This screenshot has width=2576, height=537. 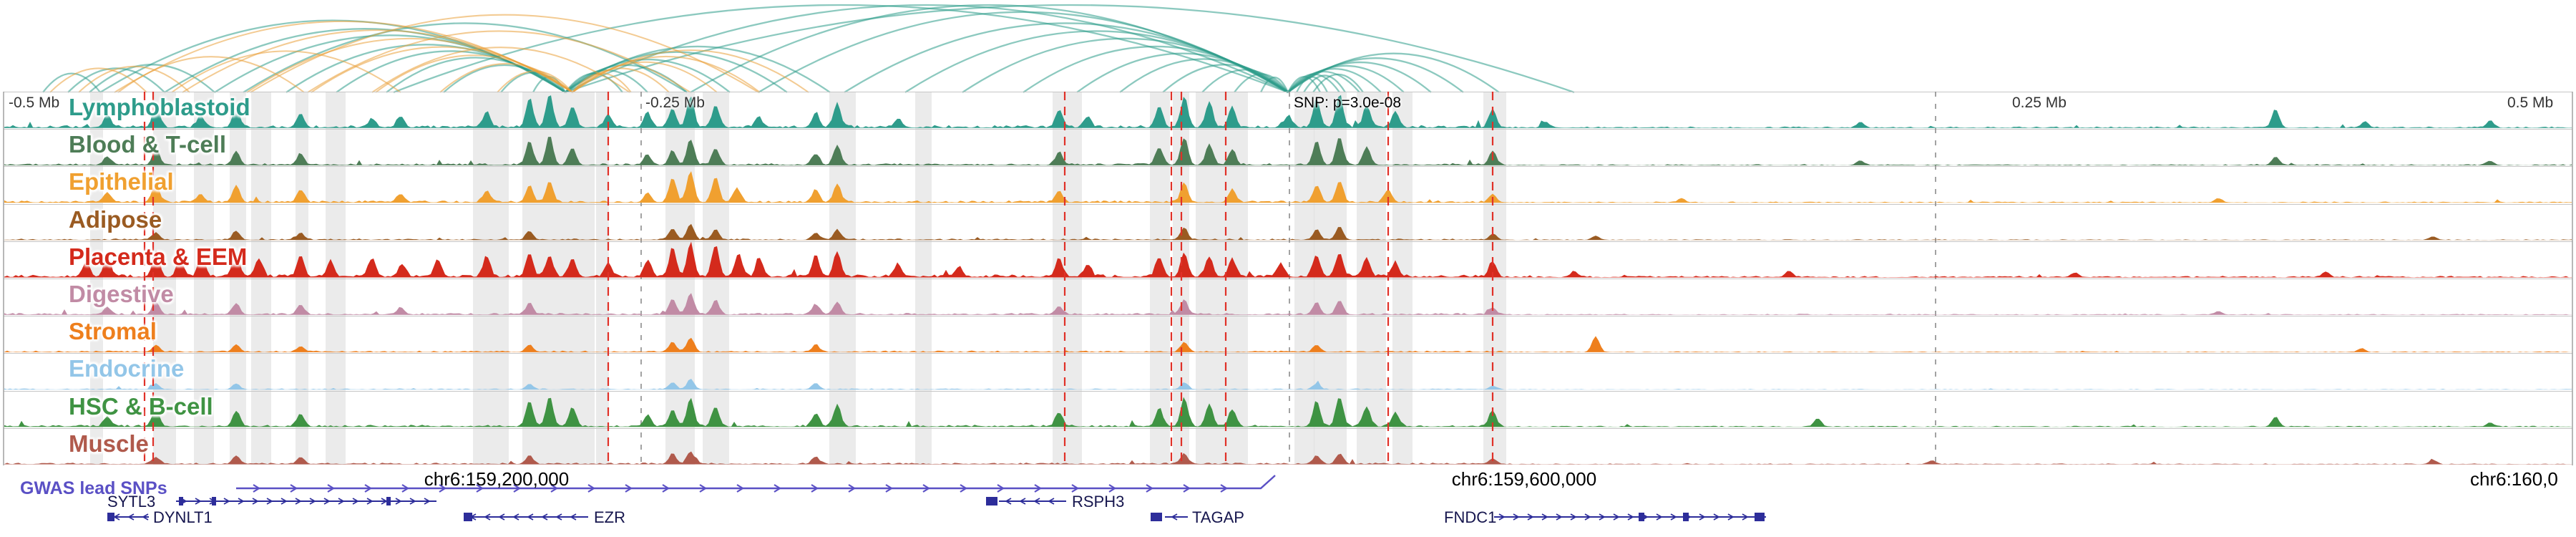 What do you see at coordinates (109, 443) in the screenshot?
I see `track-label-muscle: Muscle` at bounding box center [109, 443].